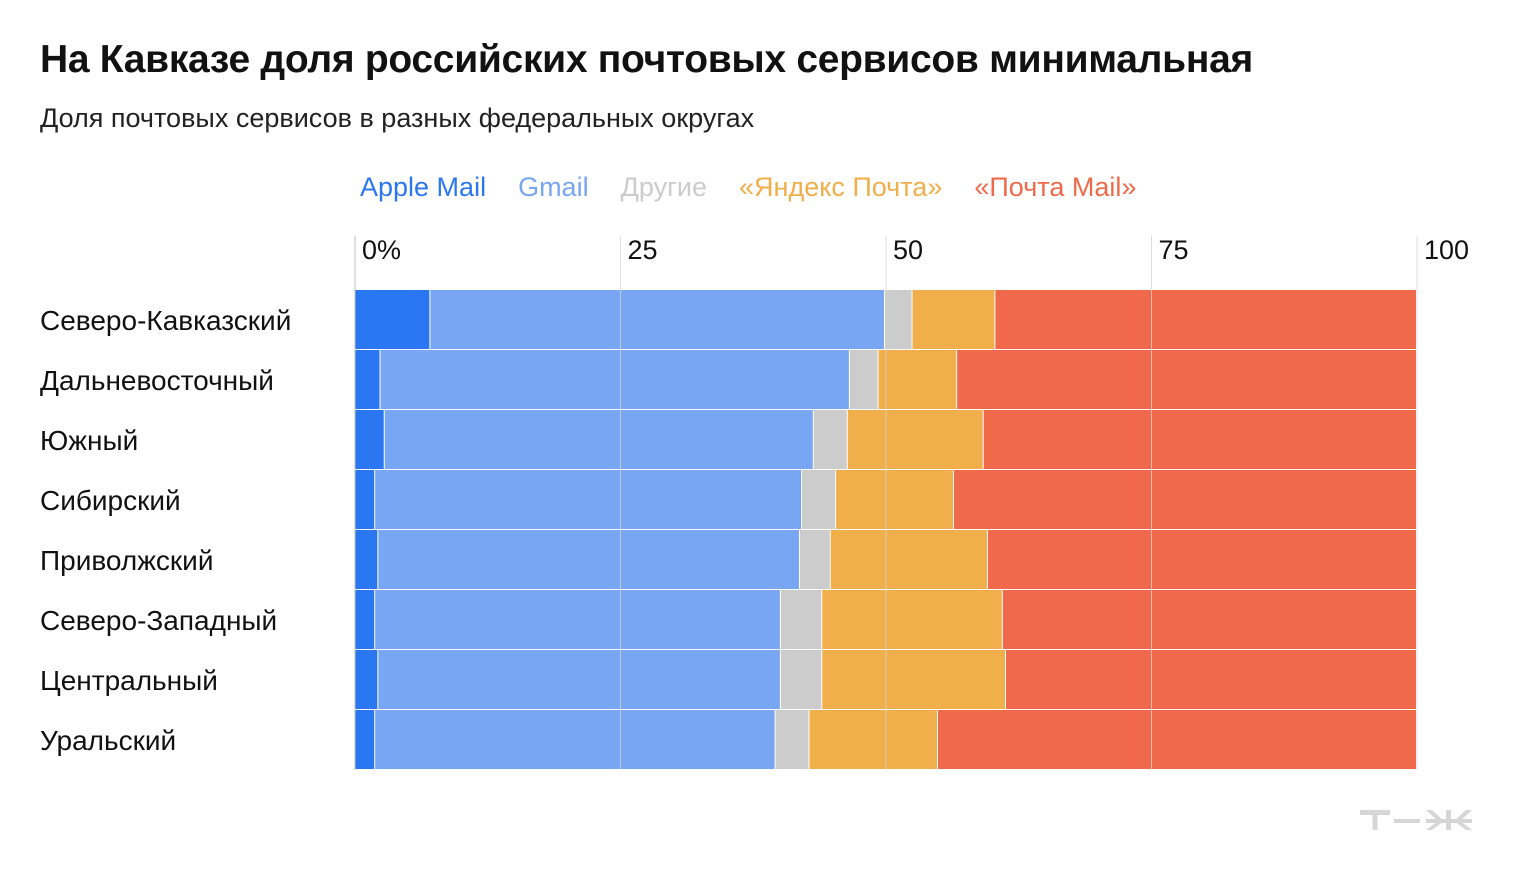  Describe the element at coordinates (1055, 187) in the screenshot. I see `legend-item-mail-ru: «Почта Mail»` at that location.